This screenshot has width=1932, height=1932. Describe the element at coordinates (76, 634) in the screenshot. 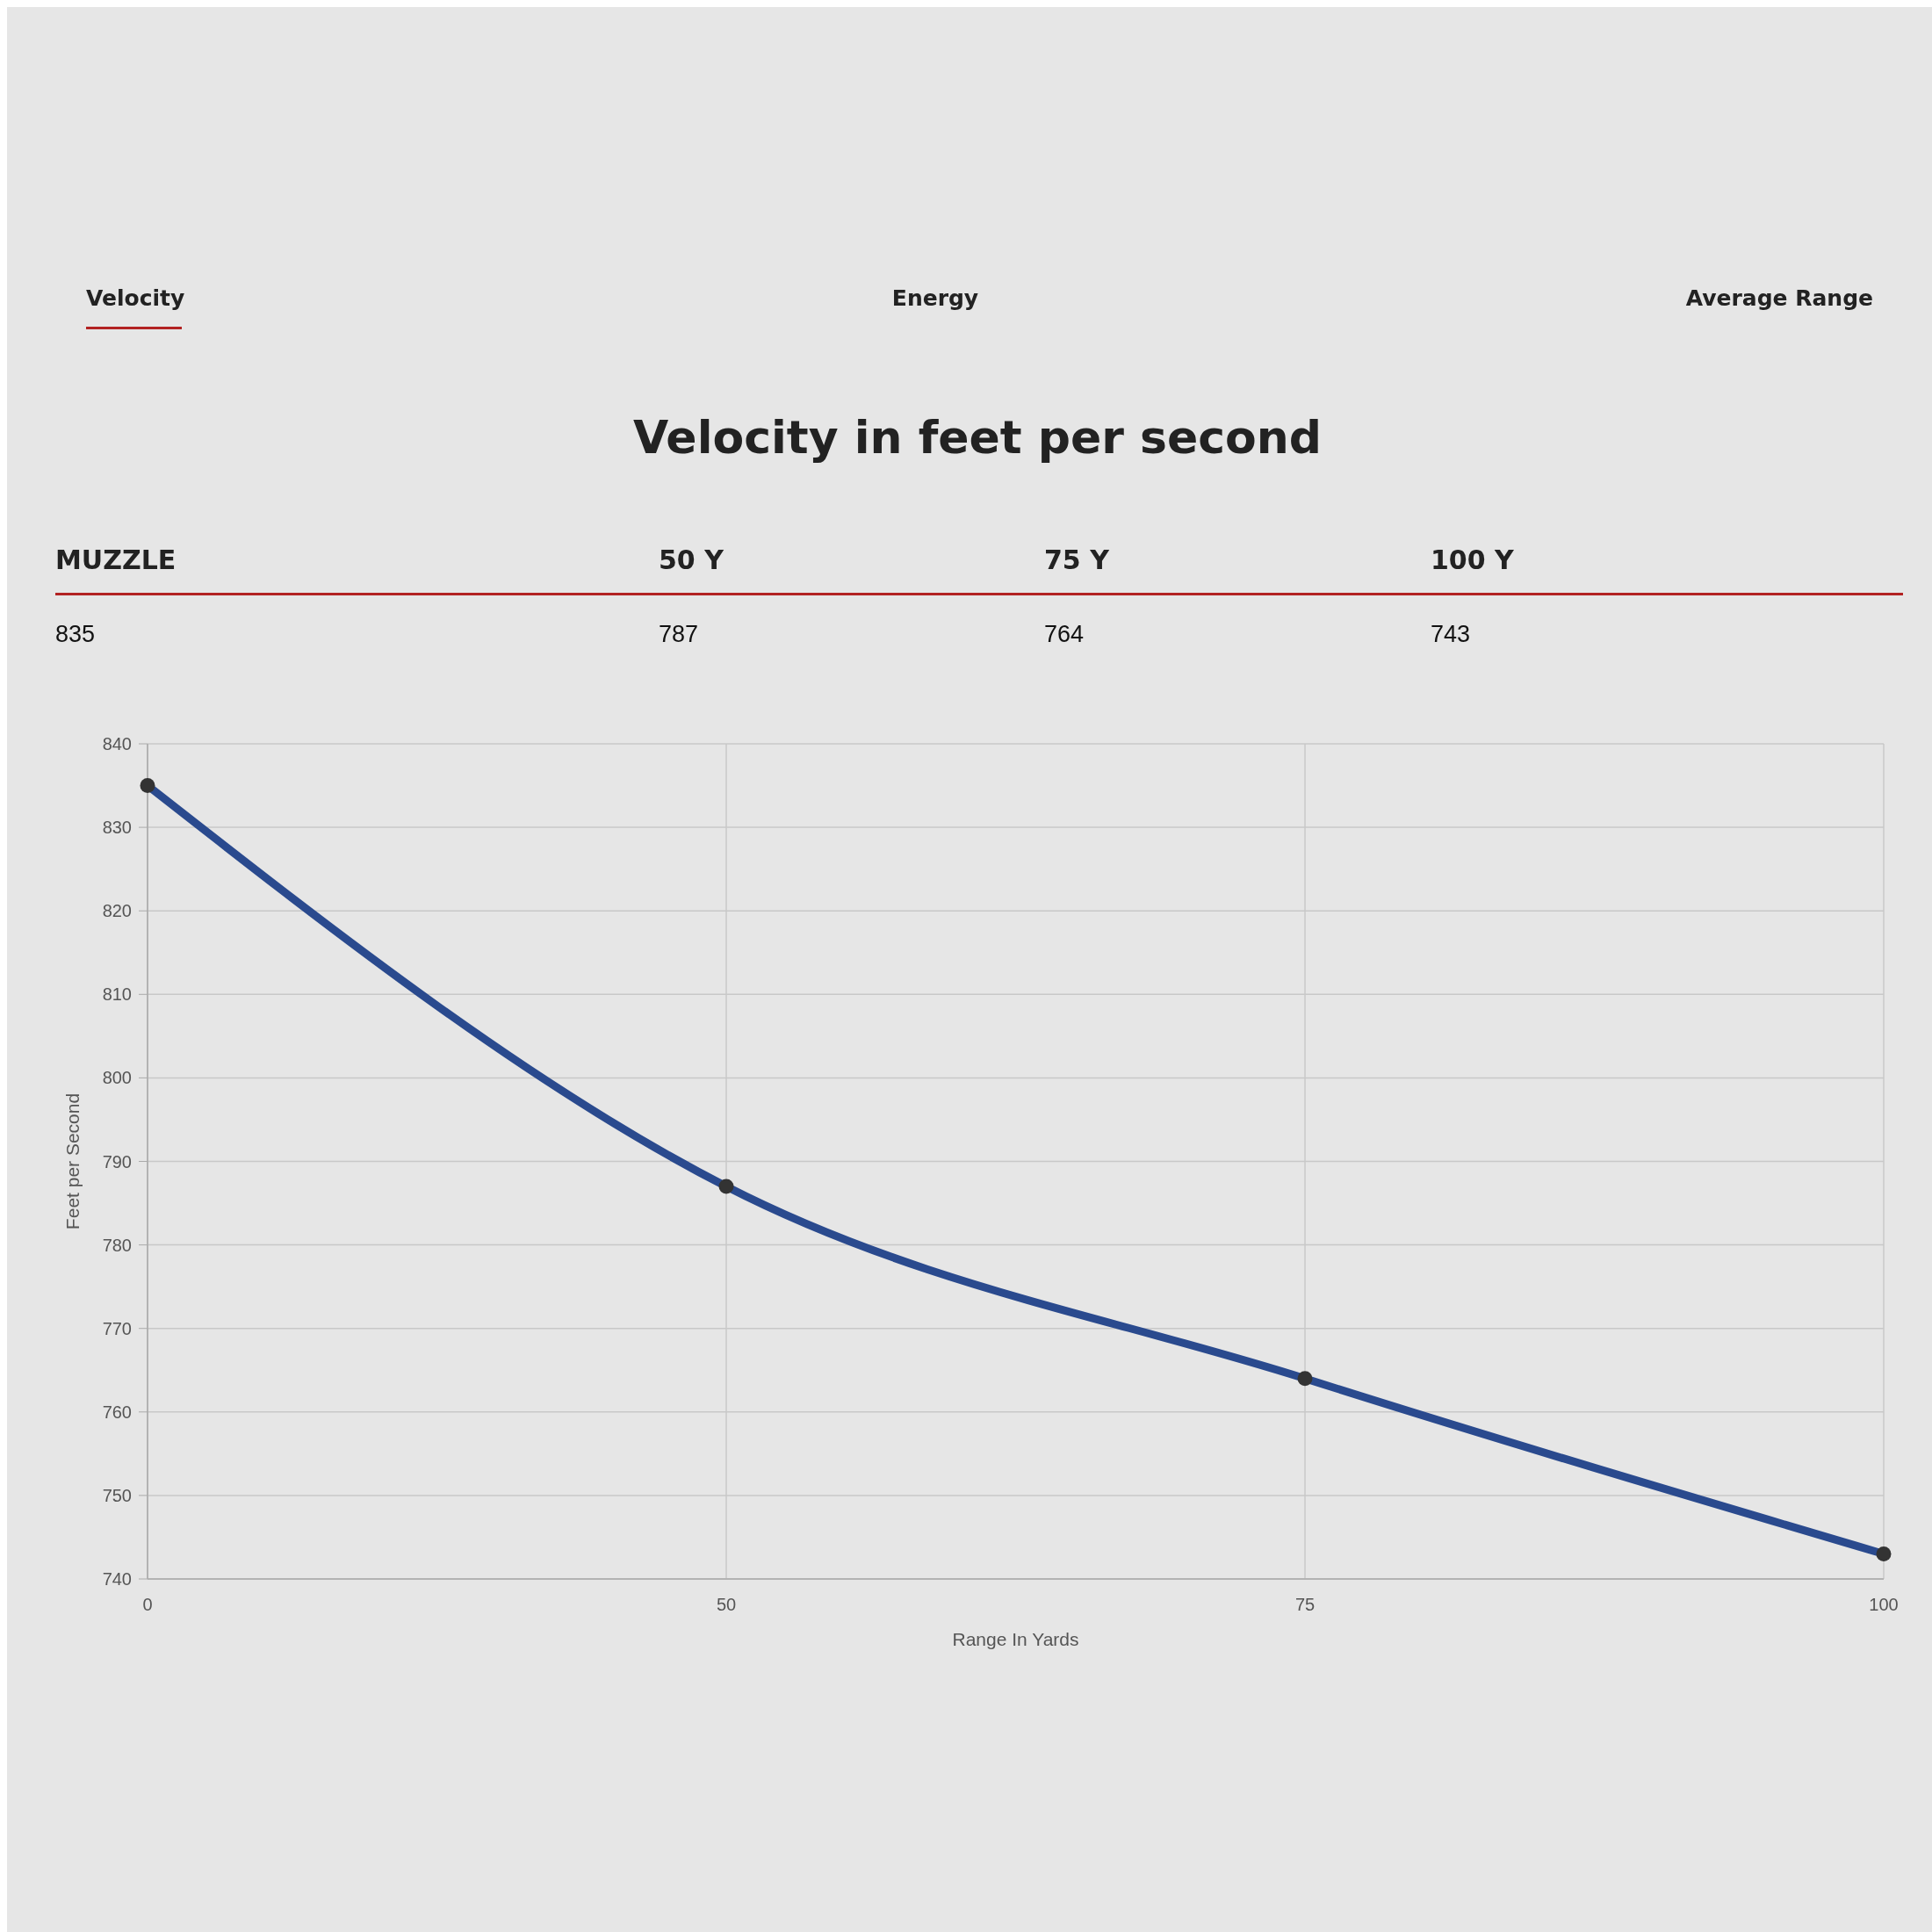

I see `text: 835` at that location.